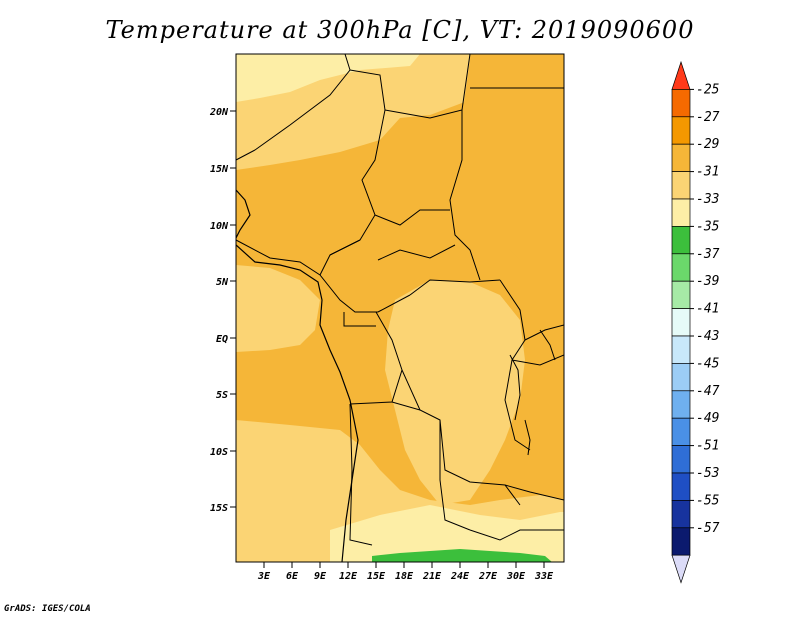 The height and width of the screenshot is (618, 800). Describe the element at coordinates (264, 576) in the screenshot. I see `svg-text: 3E` at that location.